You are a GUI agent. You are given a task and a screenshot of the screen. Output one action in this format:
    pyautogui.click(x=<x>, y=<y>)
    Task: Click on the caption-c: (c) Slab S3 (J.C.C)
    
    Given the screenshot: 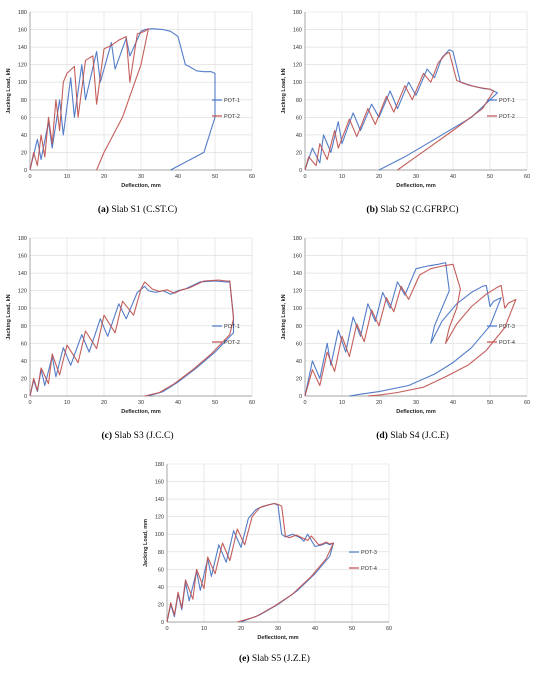 What is the action you would take?
    pyautogui.click(x=137, y=436)
    